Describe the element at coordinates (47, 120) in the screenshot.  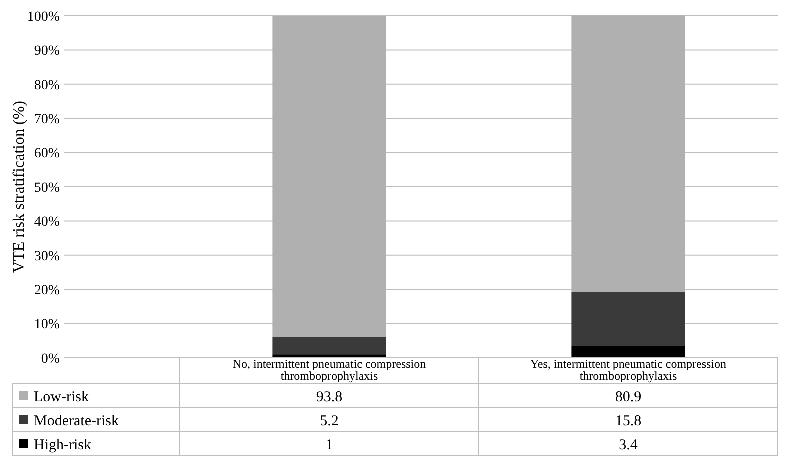
I see `y-tick-label: 70%` at that location.